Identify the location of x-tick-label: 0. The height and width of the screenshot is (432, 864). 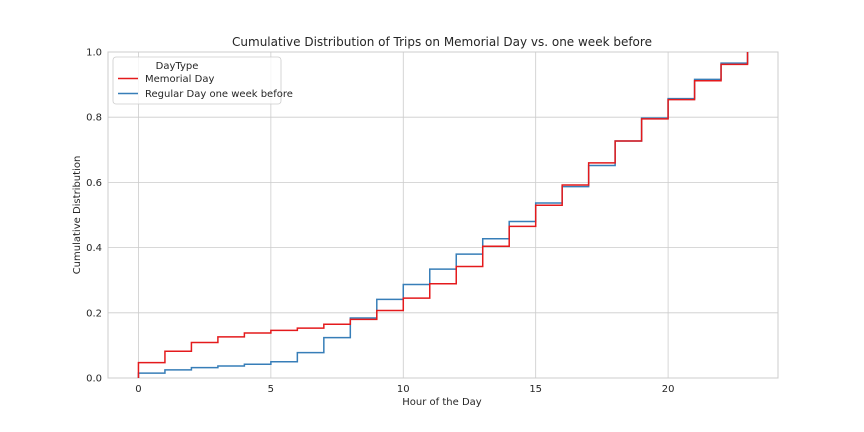
(138, 389).